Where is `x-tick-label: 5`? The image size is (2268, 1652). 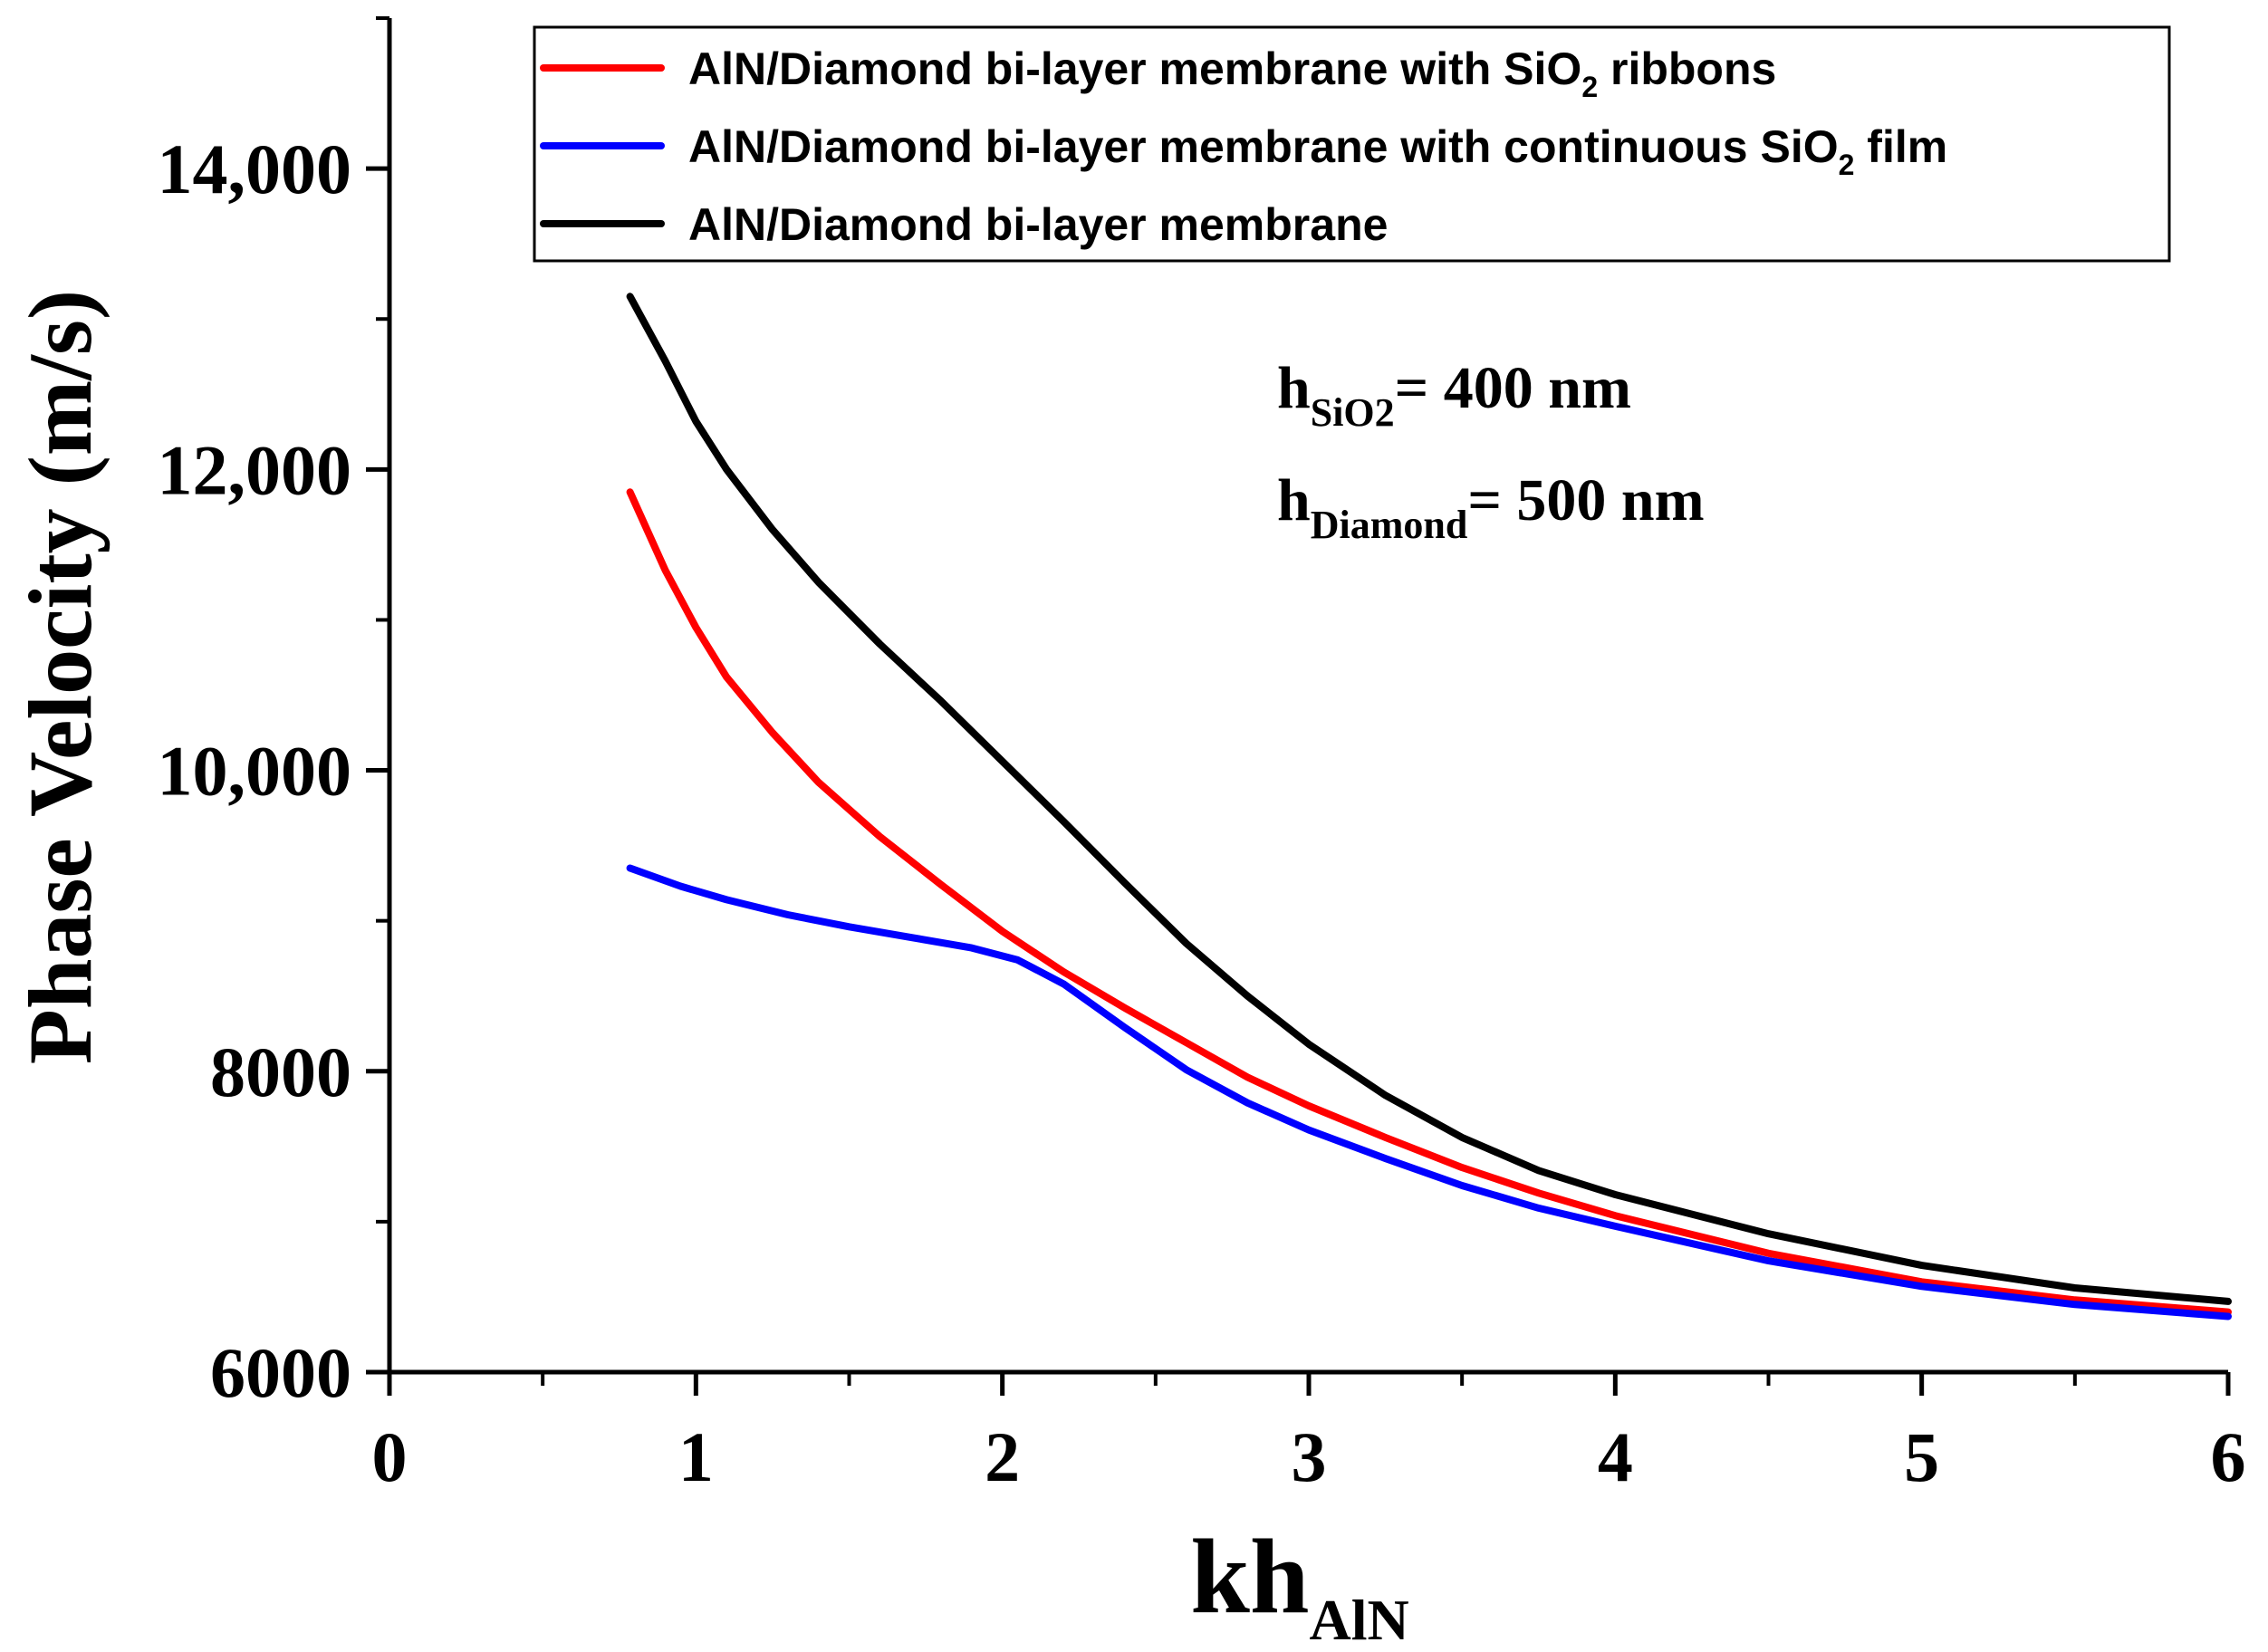 x-tick-label: 5 is located at coordinates (1921, 1456).